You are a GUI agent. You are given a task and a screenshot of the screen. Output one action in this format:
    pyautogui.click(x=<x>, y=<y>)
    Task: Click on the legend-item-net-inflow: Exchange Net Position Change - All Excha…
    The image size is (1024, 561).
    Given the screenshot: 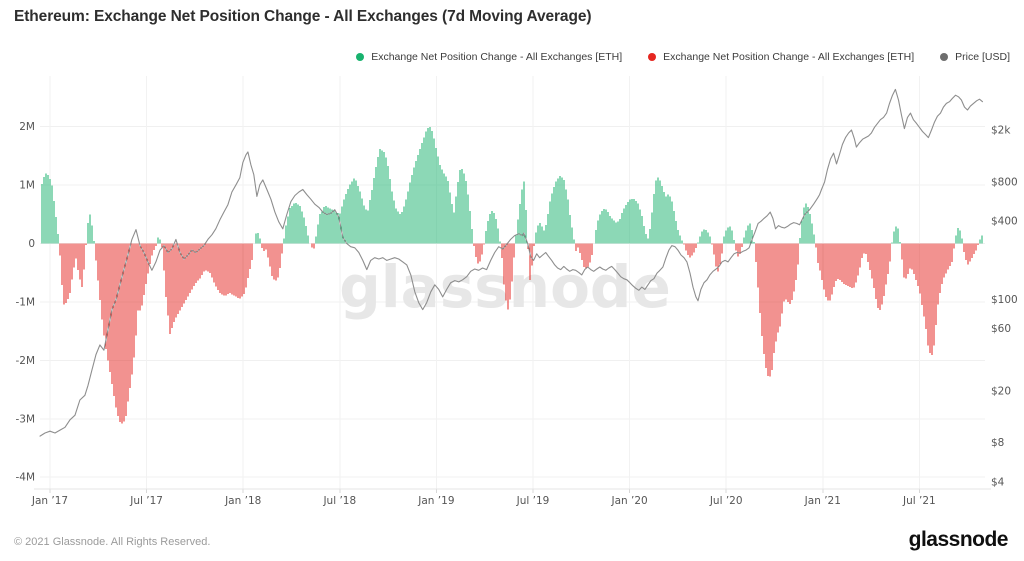 What is the action you would take?
    pyautogui.click(x=489, y=57)
    